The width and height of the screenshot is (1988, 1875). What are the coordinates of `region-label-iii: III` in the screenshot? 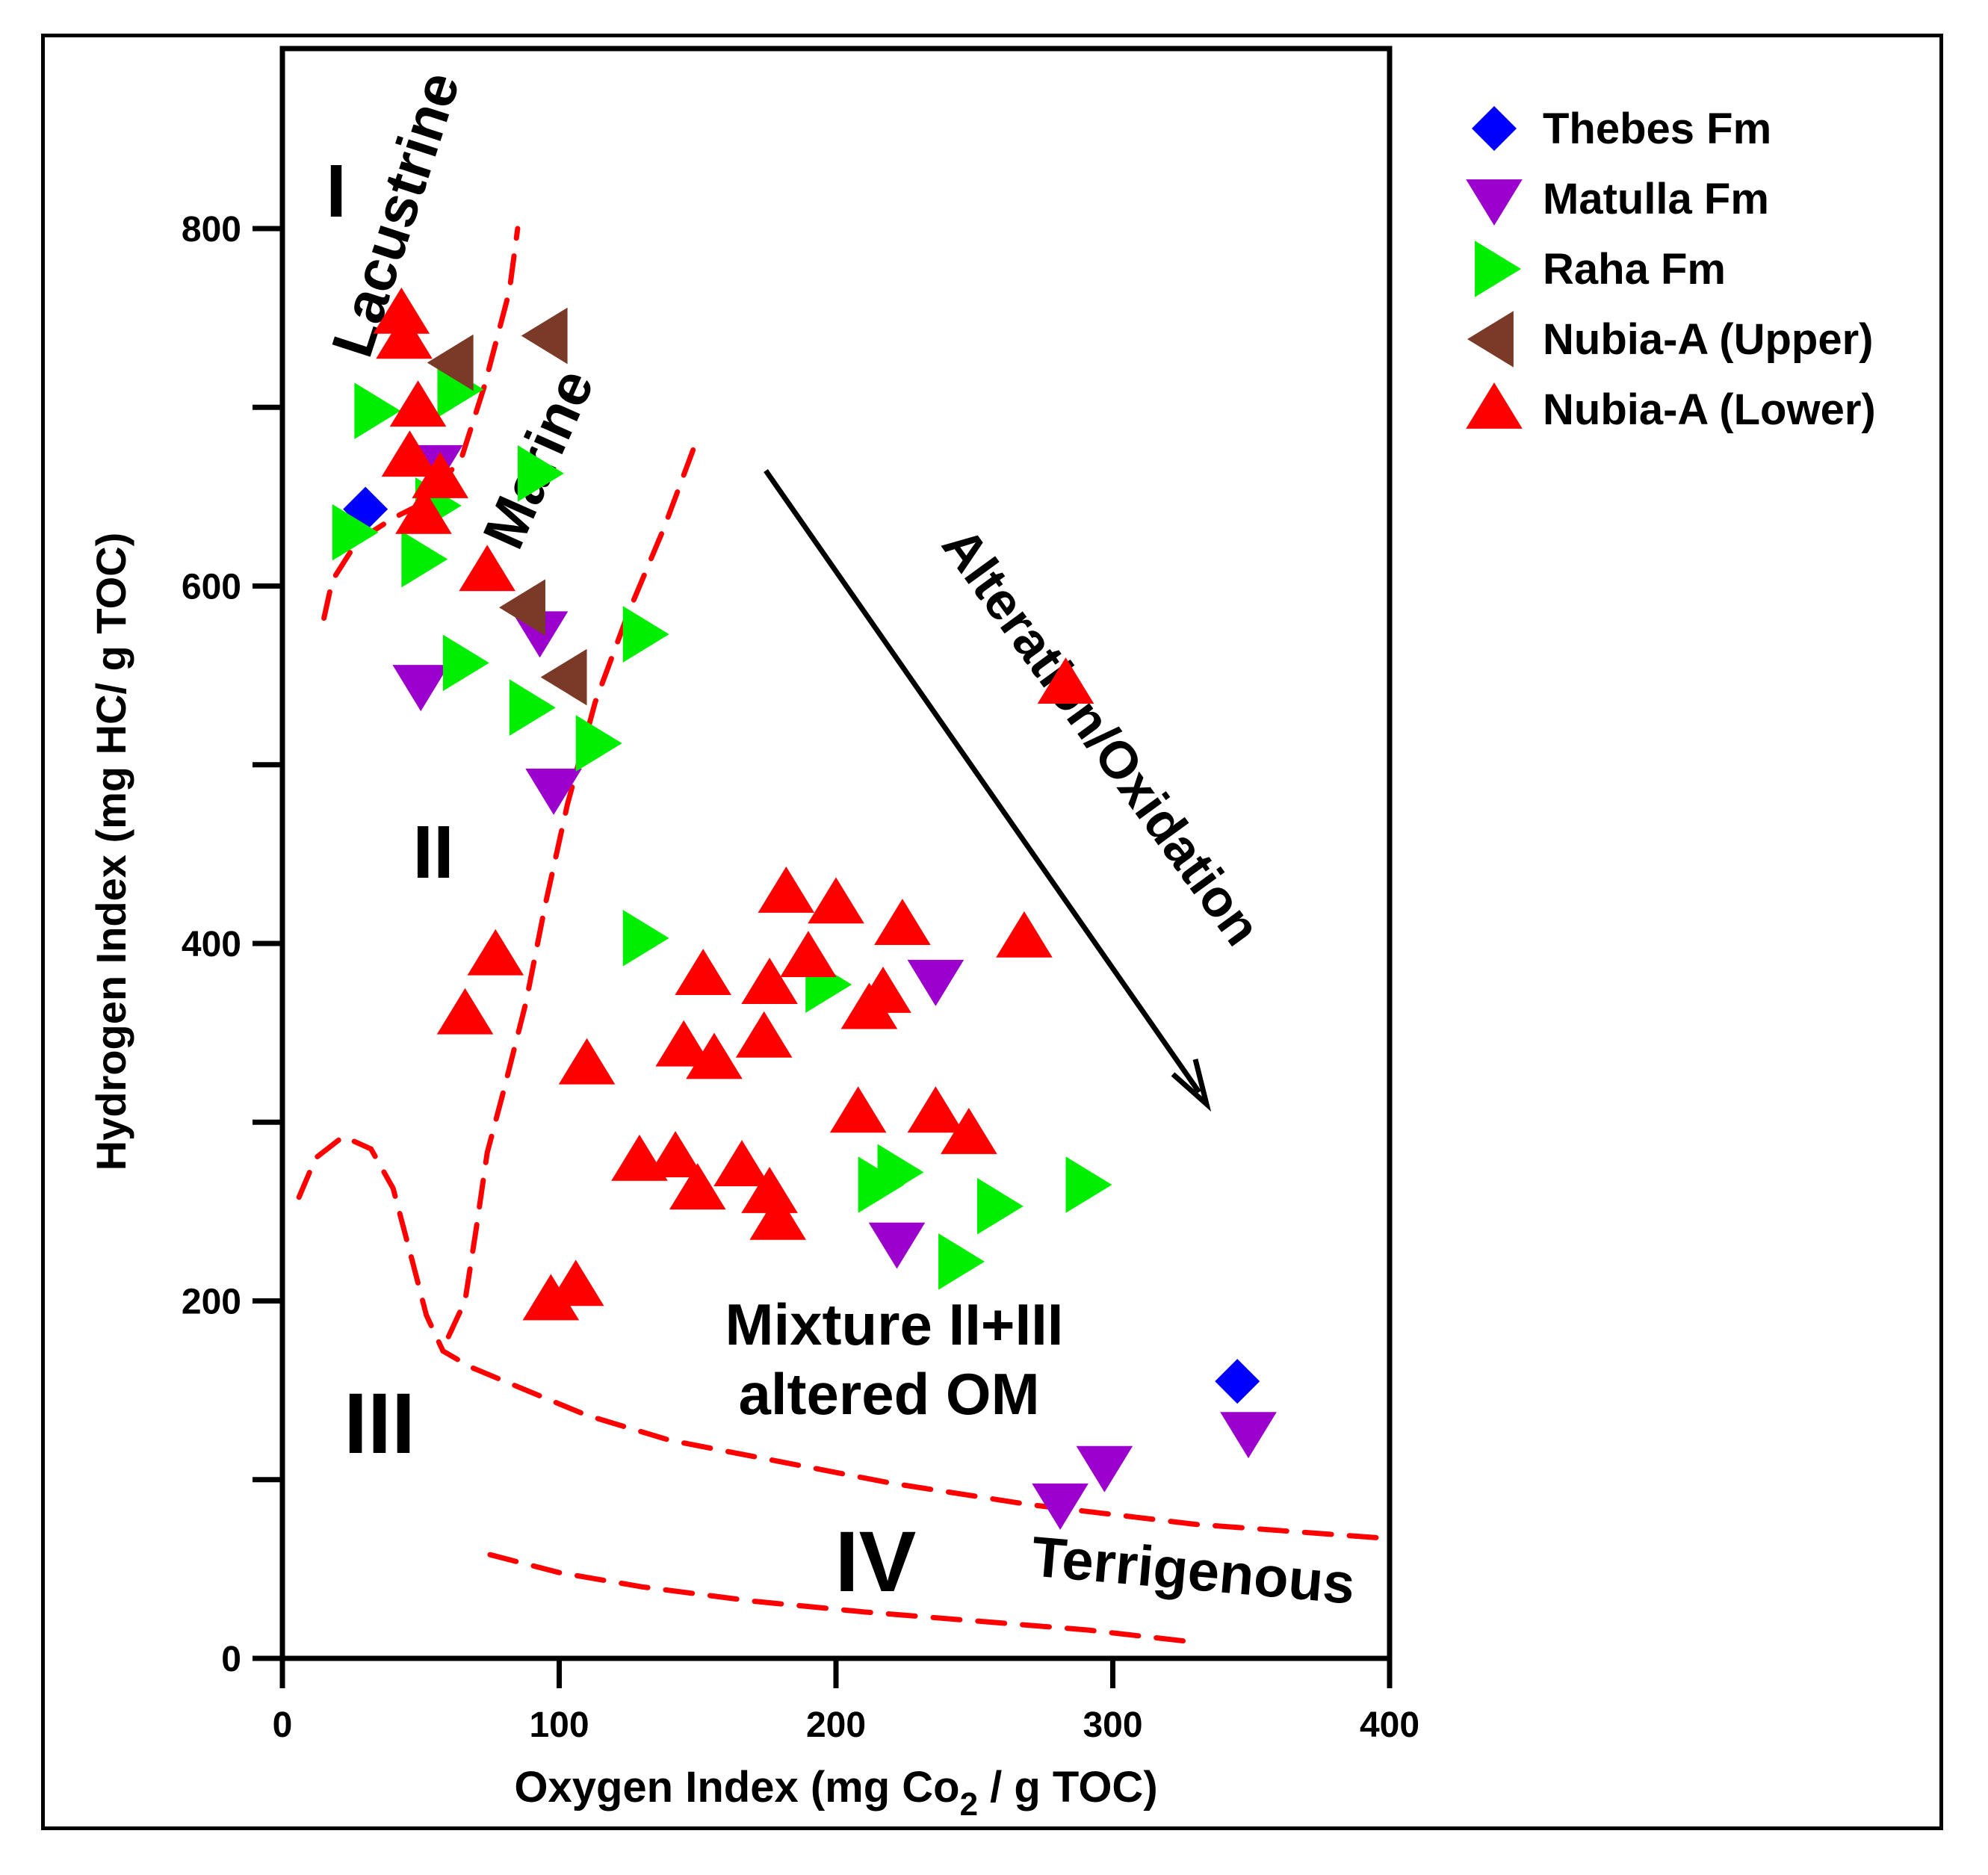 It's located at (379, 1424).